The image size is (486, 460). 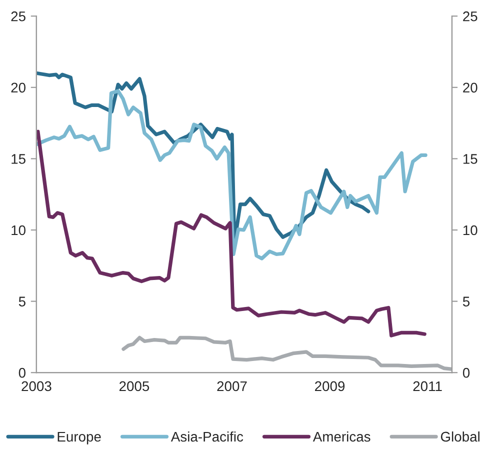 What do you see at coordinates (207, 436) in the screenshot?
I see `legend-label: Asia-Pacific` at bounding box center [207, 436].